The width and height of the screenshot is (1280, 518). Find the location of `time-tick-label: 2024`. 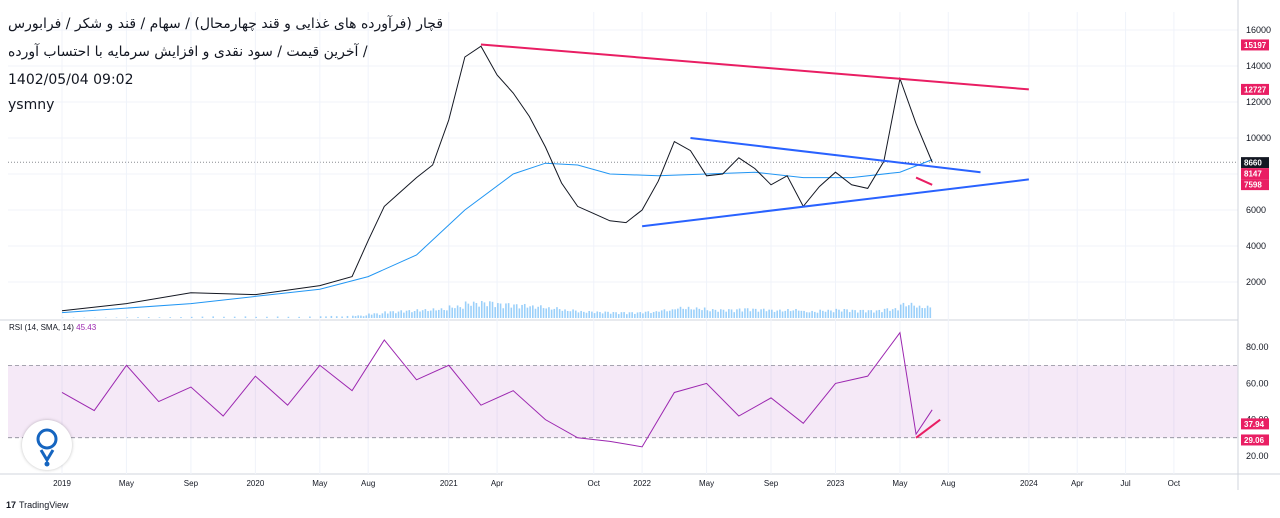

time-tick-label: 2024 is located at coordinates (1029, 483).